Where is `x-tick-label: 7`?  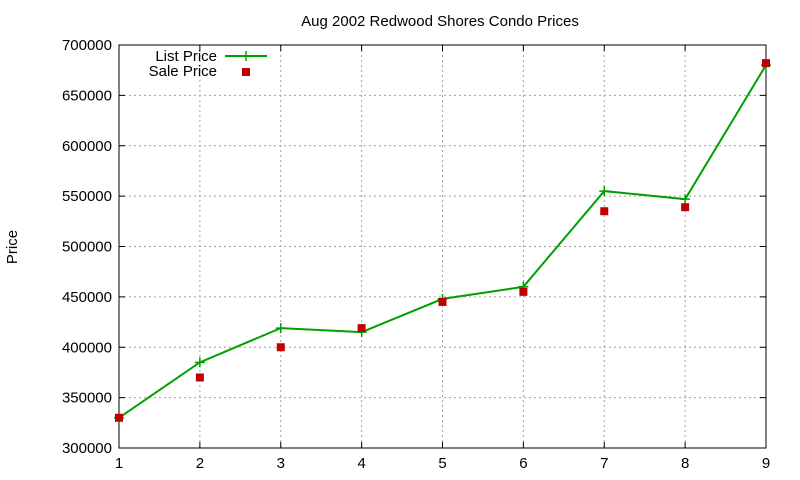
x-tick-label: 7 is located at coordinates (604, 463).